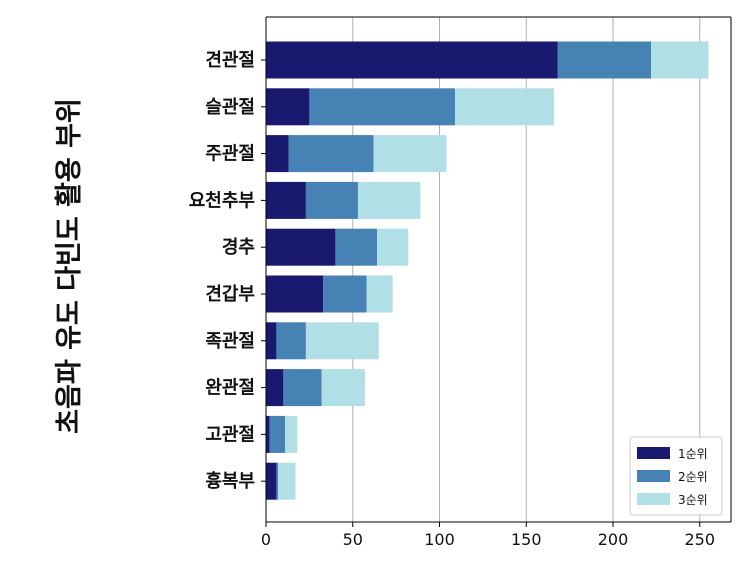  I want to click on bar-요천추부-3순위, so click(389, 200).